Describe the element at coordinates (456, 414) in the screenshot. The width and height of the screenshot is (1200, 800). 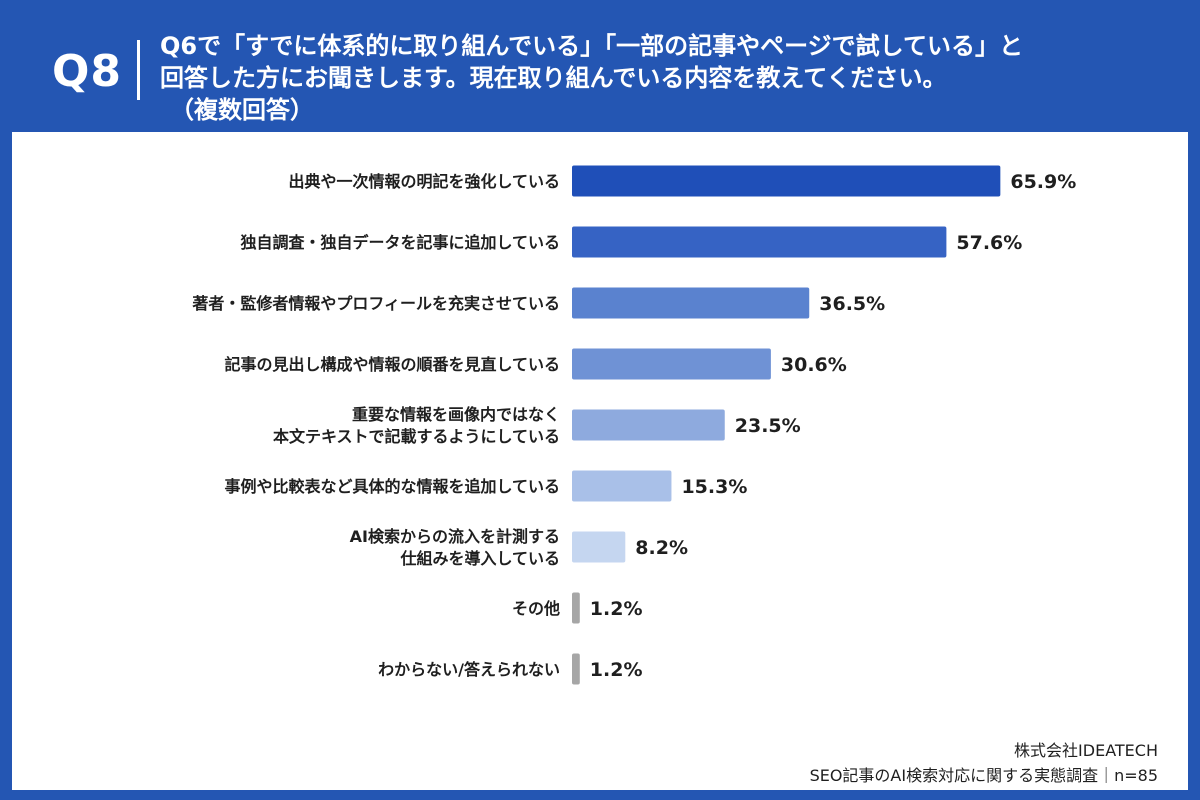
I see `category-label-5-line-1: 重要な情報を画像内ではなく` at that location.